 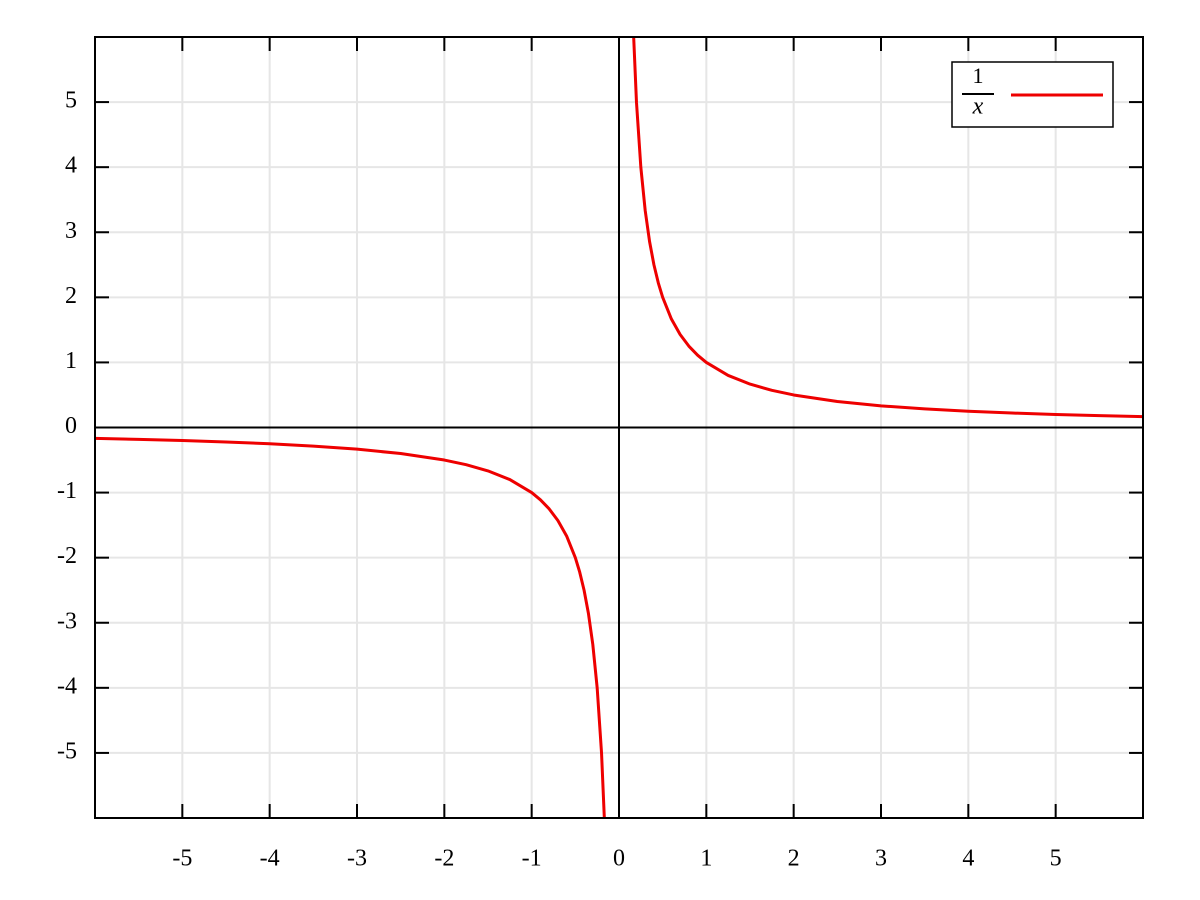 I want to click on y-tick-label: -5, so click(x=67, y=751).